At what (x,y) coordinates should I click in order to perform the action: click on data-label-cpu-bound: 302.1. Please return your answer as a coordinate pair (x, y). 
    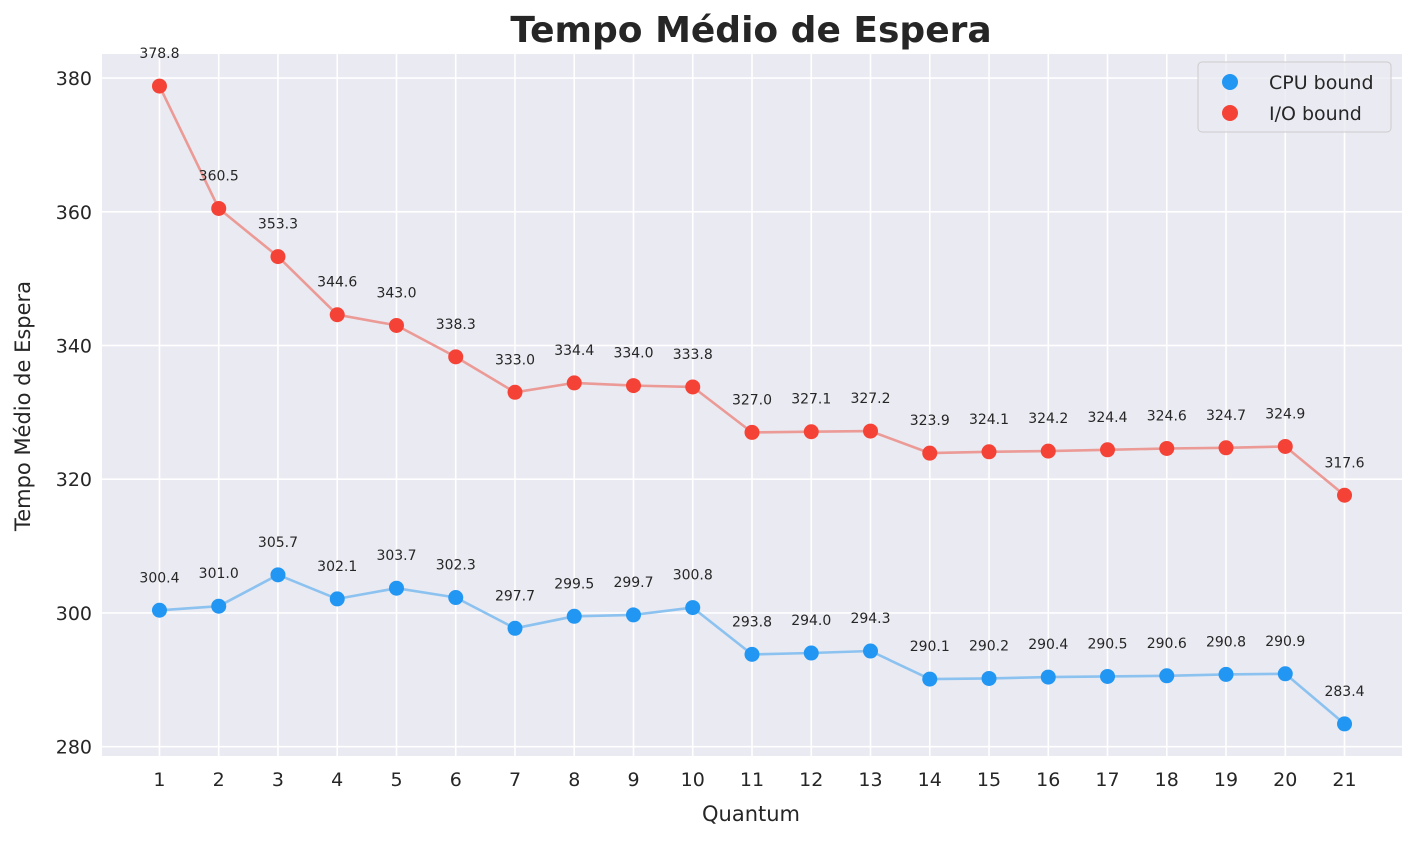
    Looking at the image, I should click on (337, 567).